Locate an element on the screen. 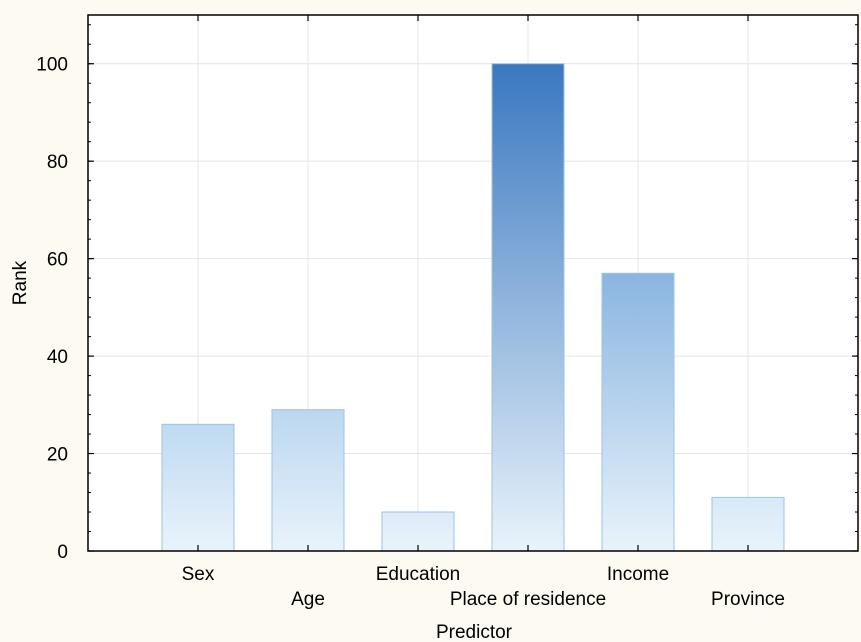 This screenshot has height=642, width=861. y-tick-label: 20 is located at coordinates (57, 455).